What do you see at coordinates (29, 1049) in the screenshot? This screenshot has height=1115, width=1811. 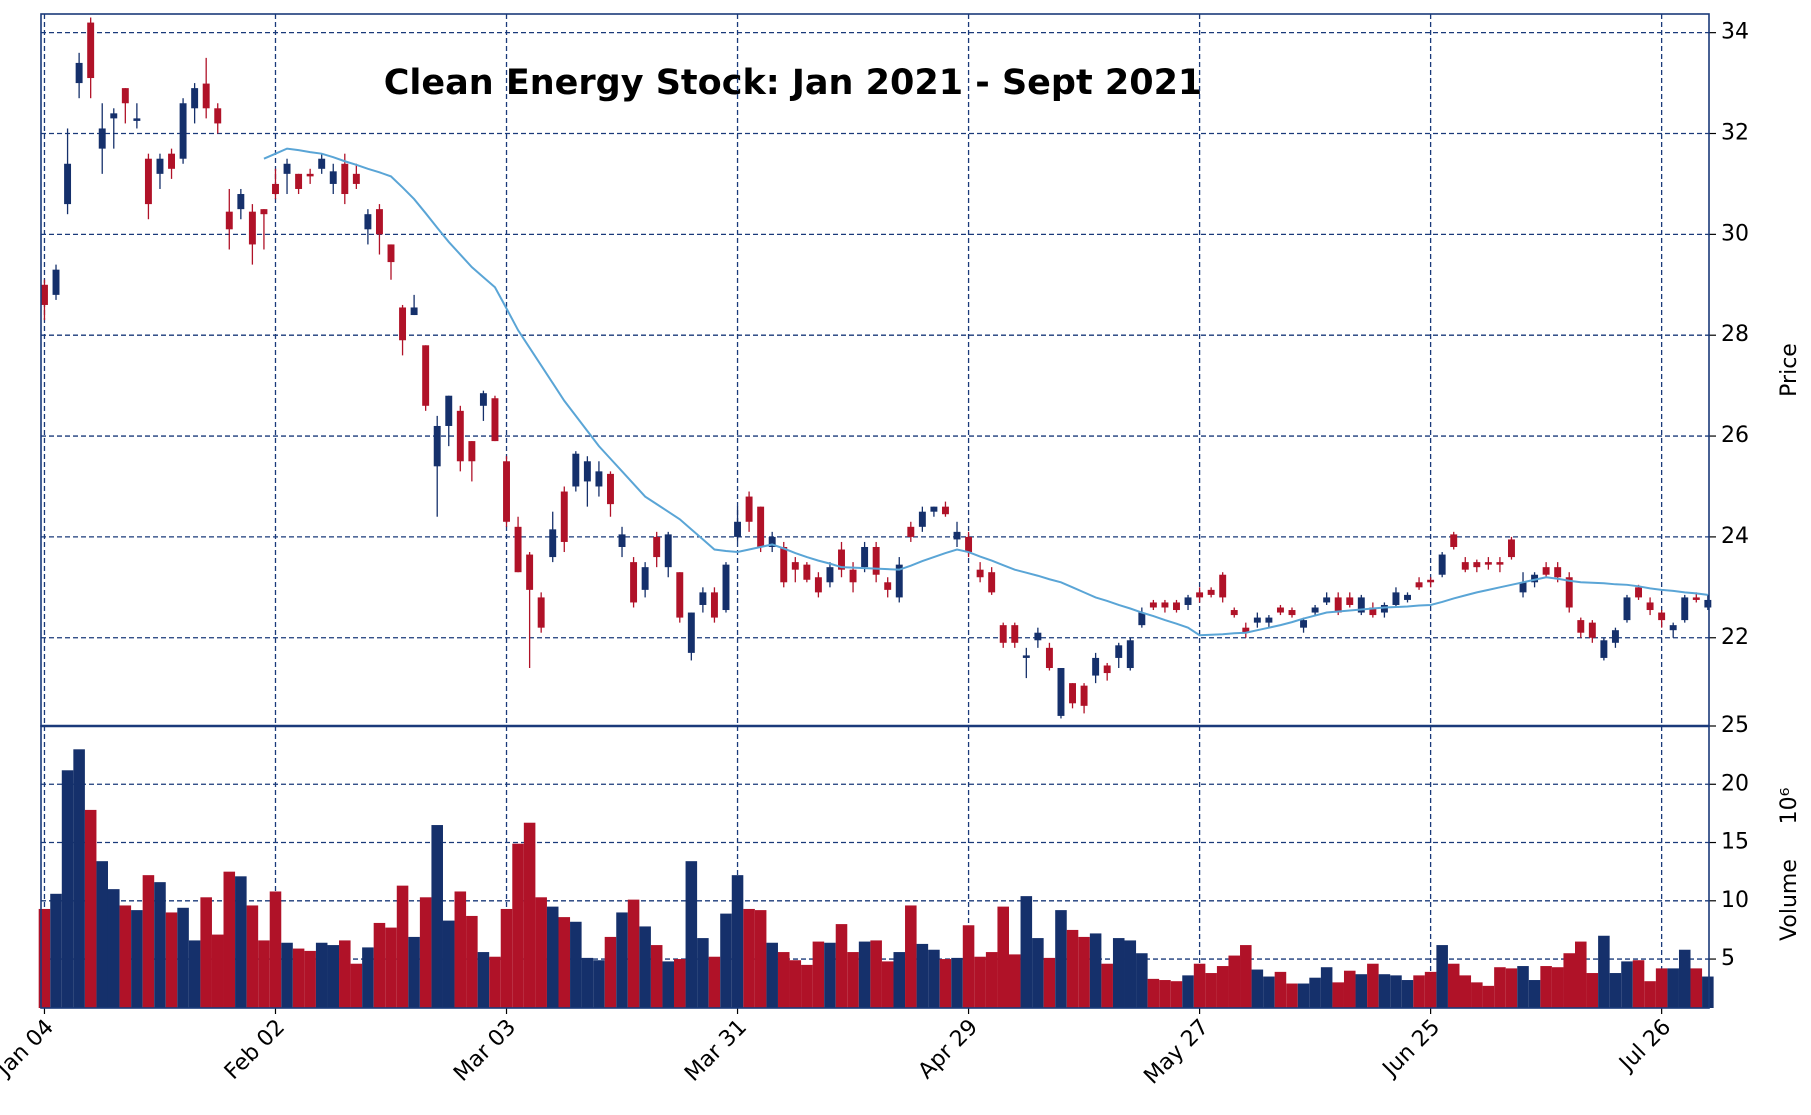 I see `x-tick-label: Jan 04` at bounding box center [29, 1049].